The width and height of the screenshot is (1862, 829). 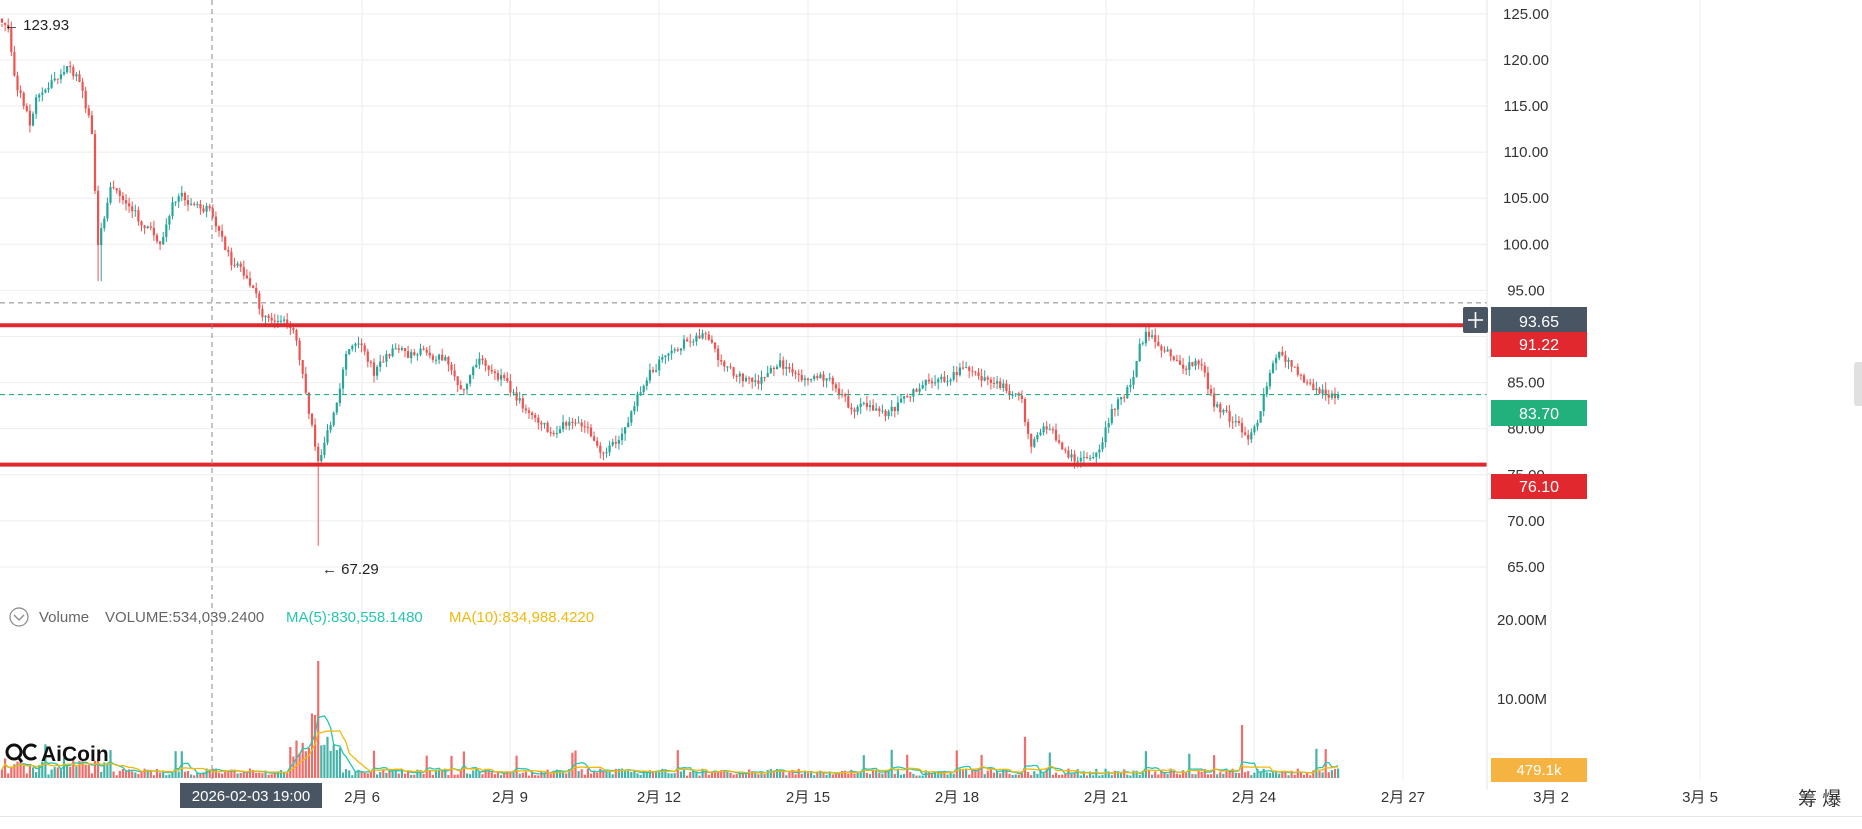 I want to click on time-tick-label: 2月 9, so click(x=510, y=797).